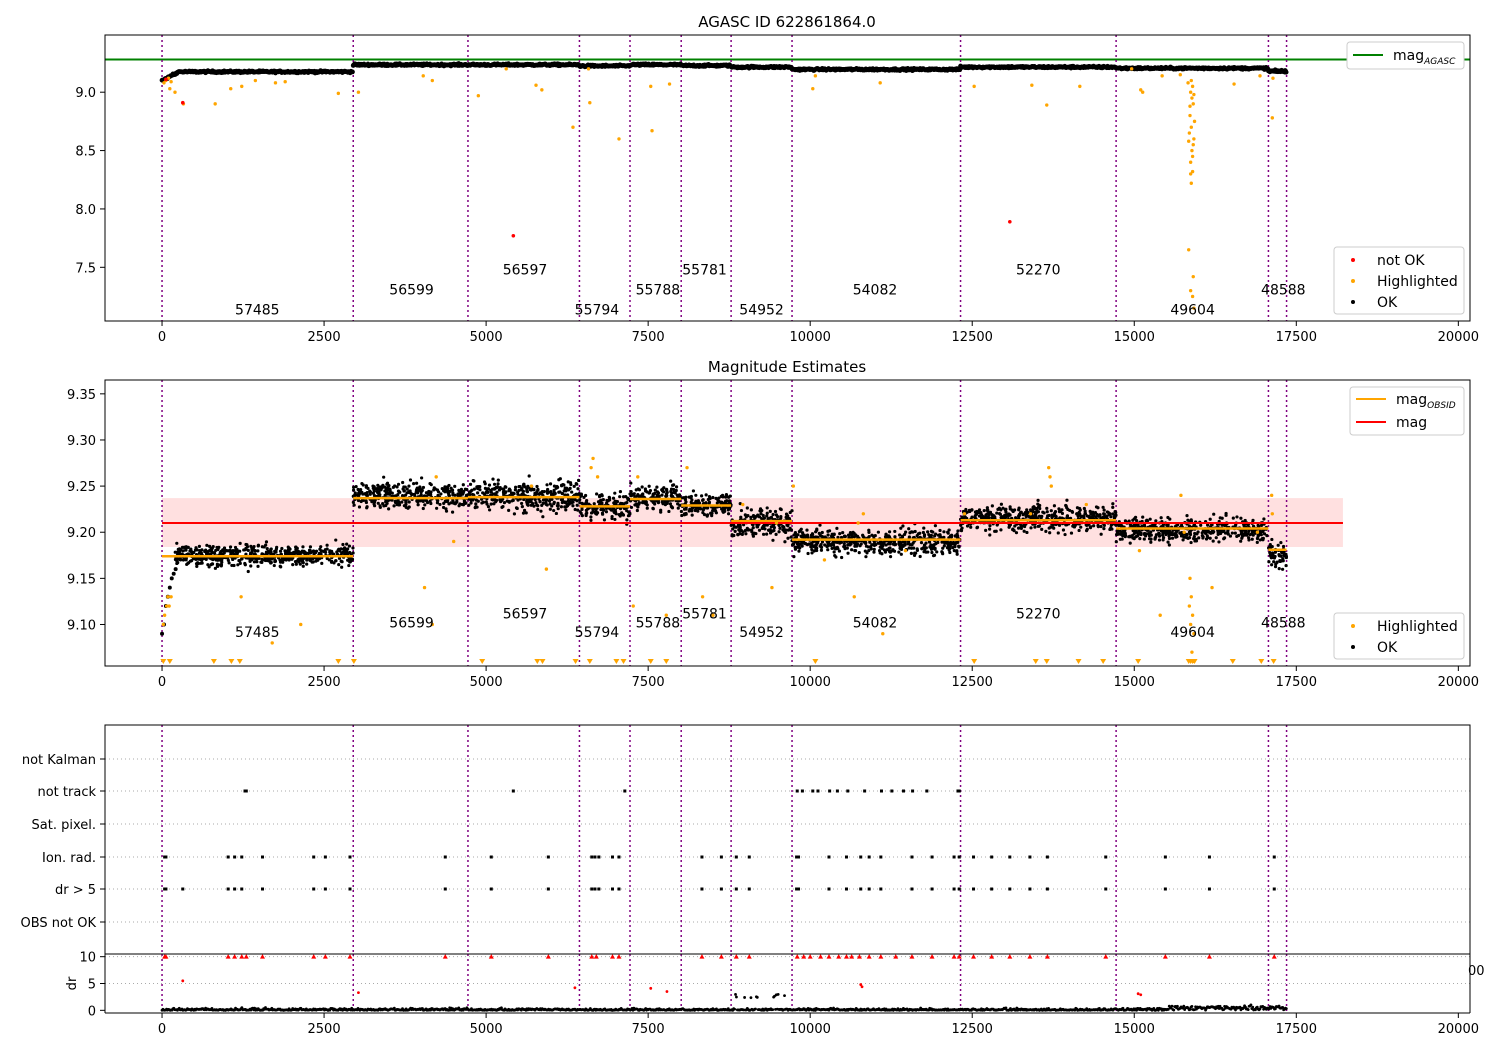 This screenshot has height=1050, width=1500. Describe the element at coordinates (1296, 337) in the screenshot. I see `x-tick-label: 17500` at that location.